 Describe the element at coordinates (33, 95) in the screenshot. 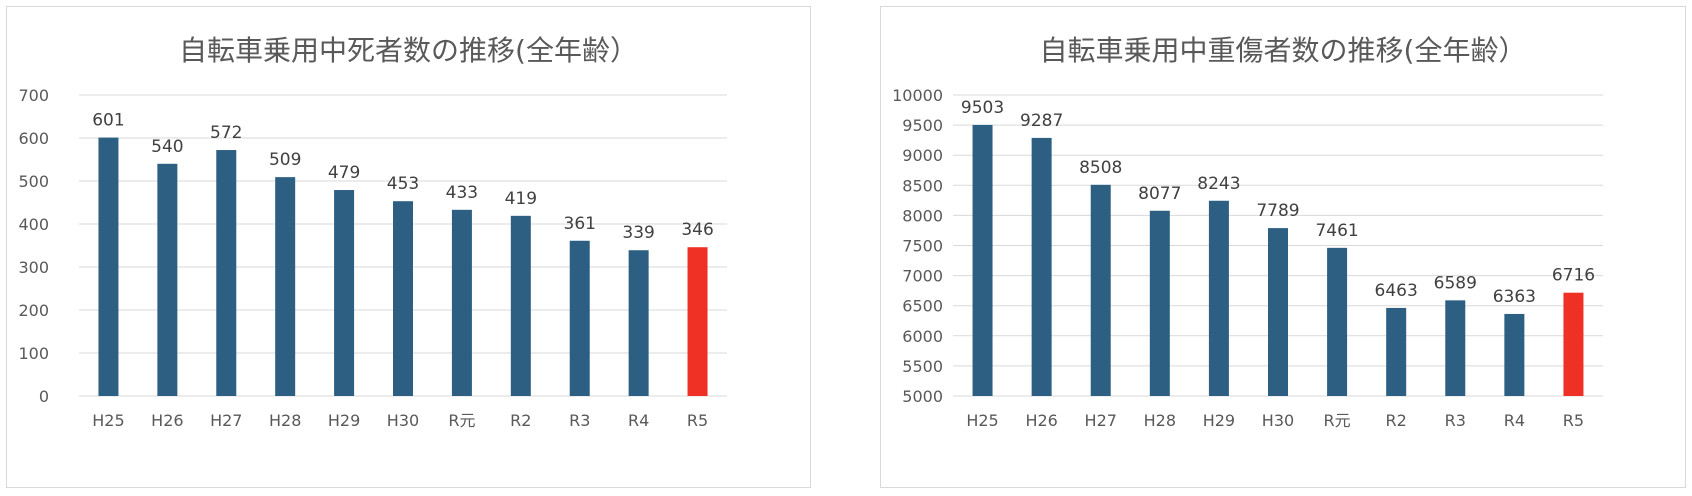

I see `y-tick-label: 700` at that location.